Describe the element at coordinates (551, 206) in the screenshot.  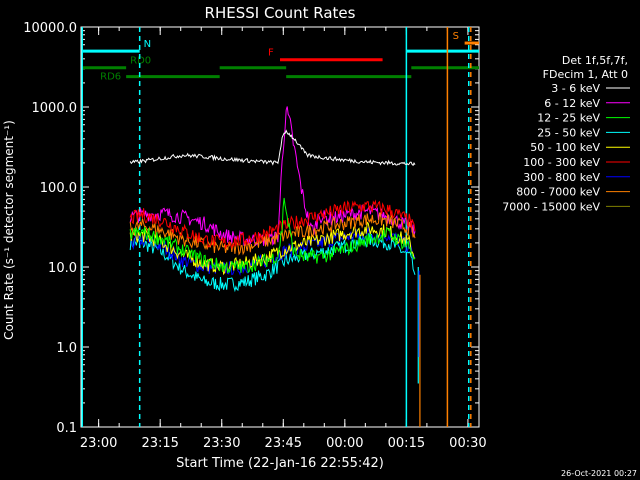
I see `legend-entry: 7000 - 15000 keV` at that location.